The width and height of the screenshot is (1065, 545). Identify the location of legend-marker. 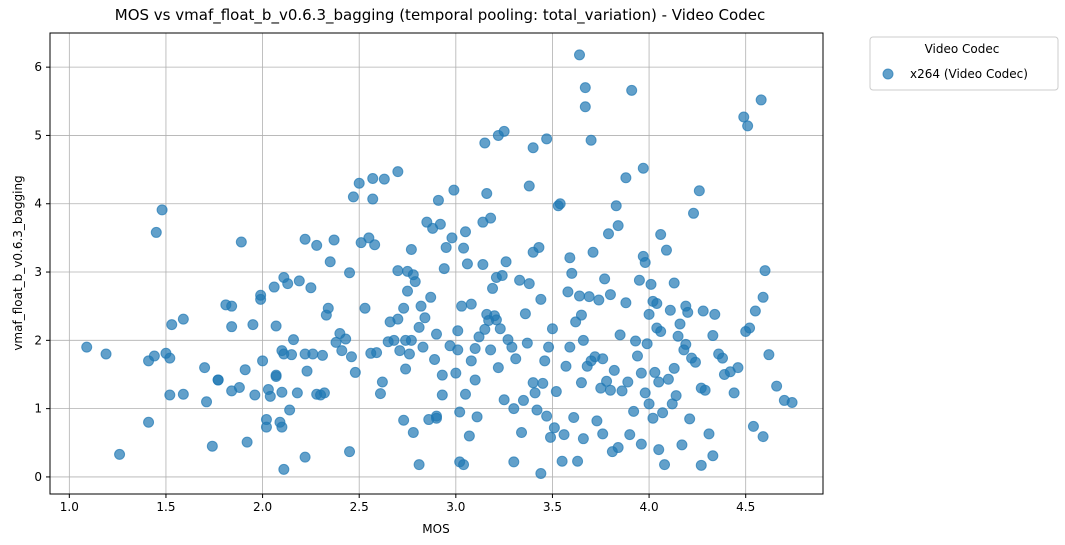
(888, 74).